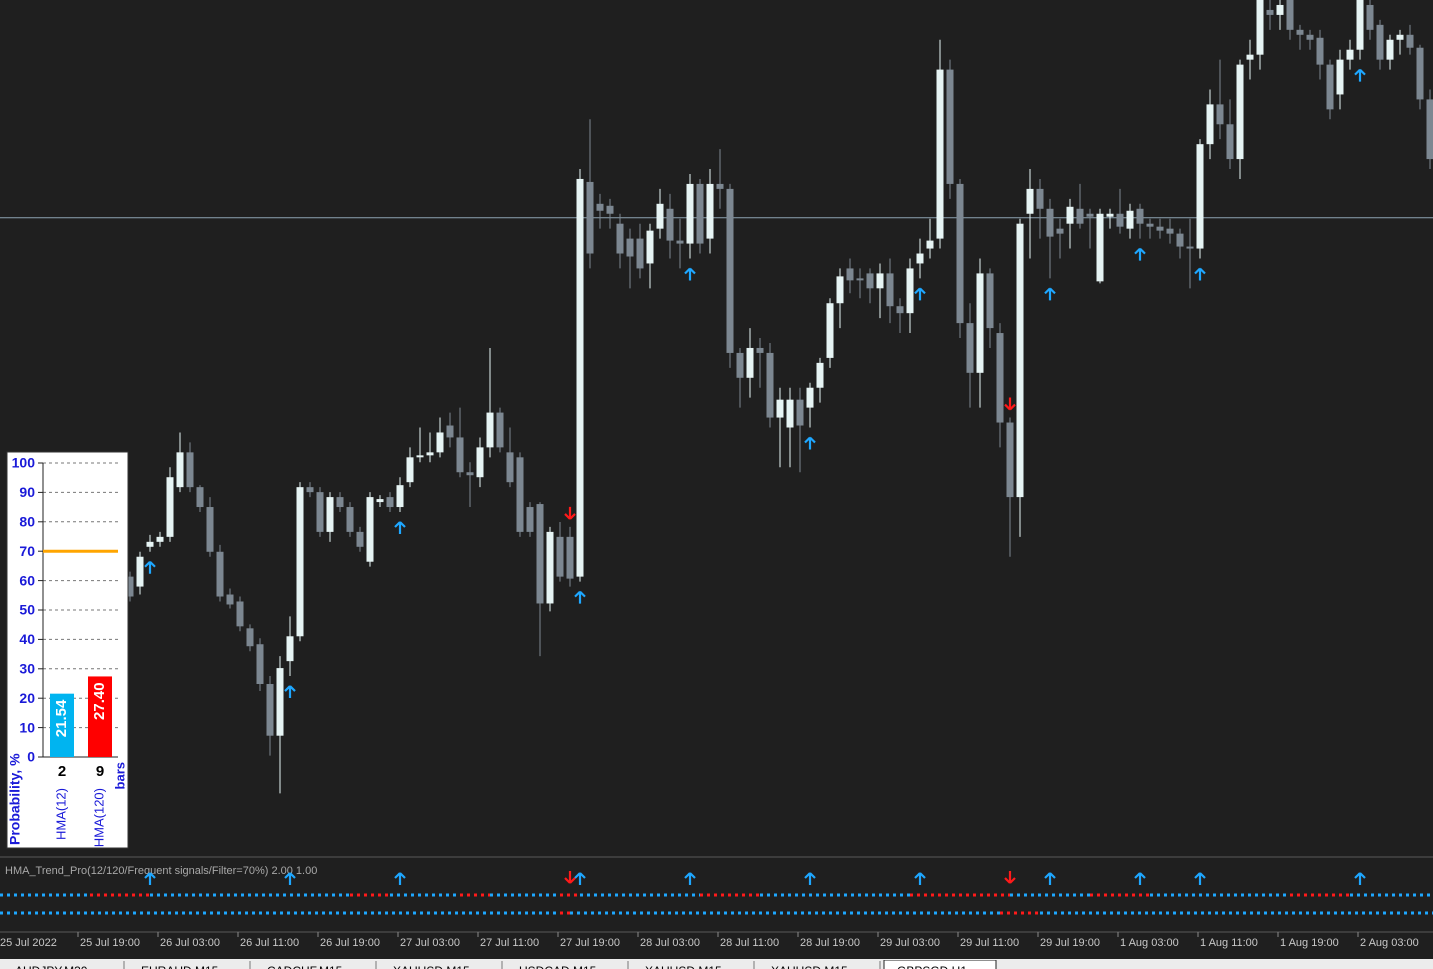 Image resolution: width=1433 pixels, height=969 pixels. What do you see at coordinates (305, 966) in the screenshot?
I see `tab-label: CADCHF,M15` at bounding box center [305, 966].